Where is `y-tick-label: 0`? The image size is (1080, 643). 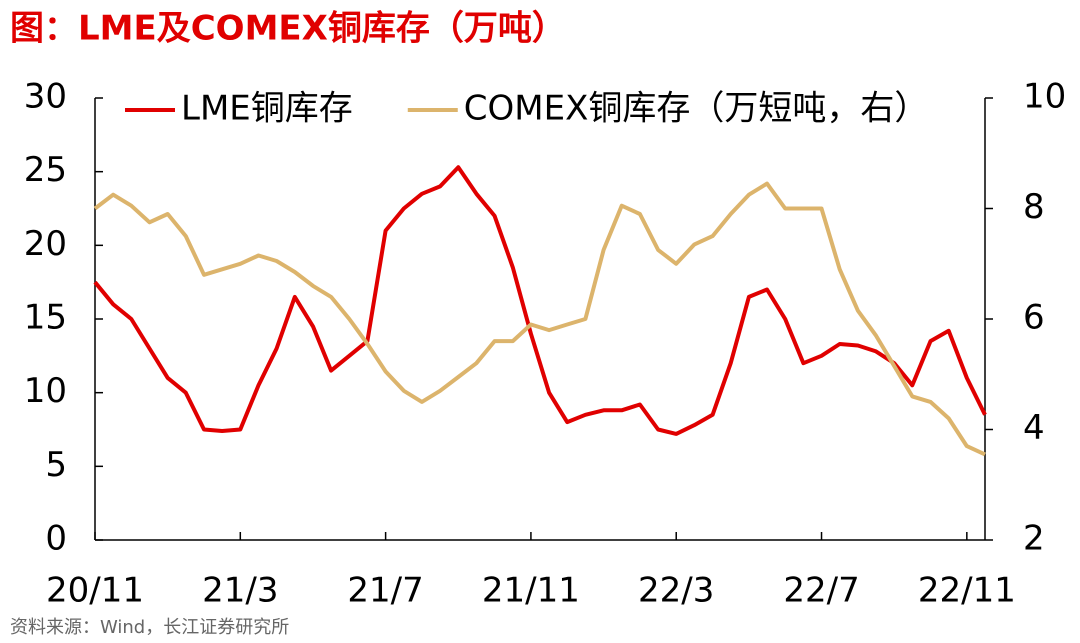
y-tick-label: 0 is located at coordinates (56, 539).